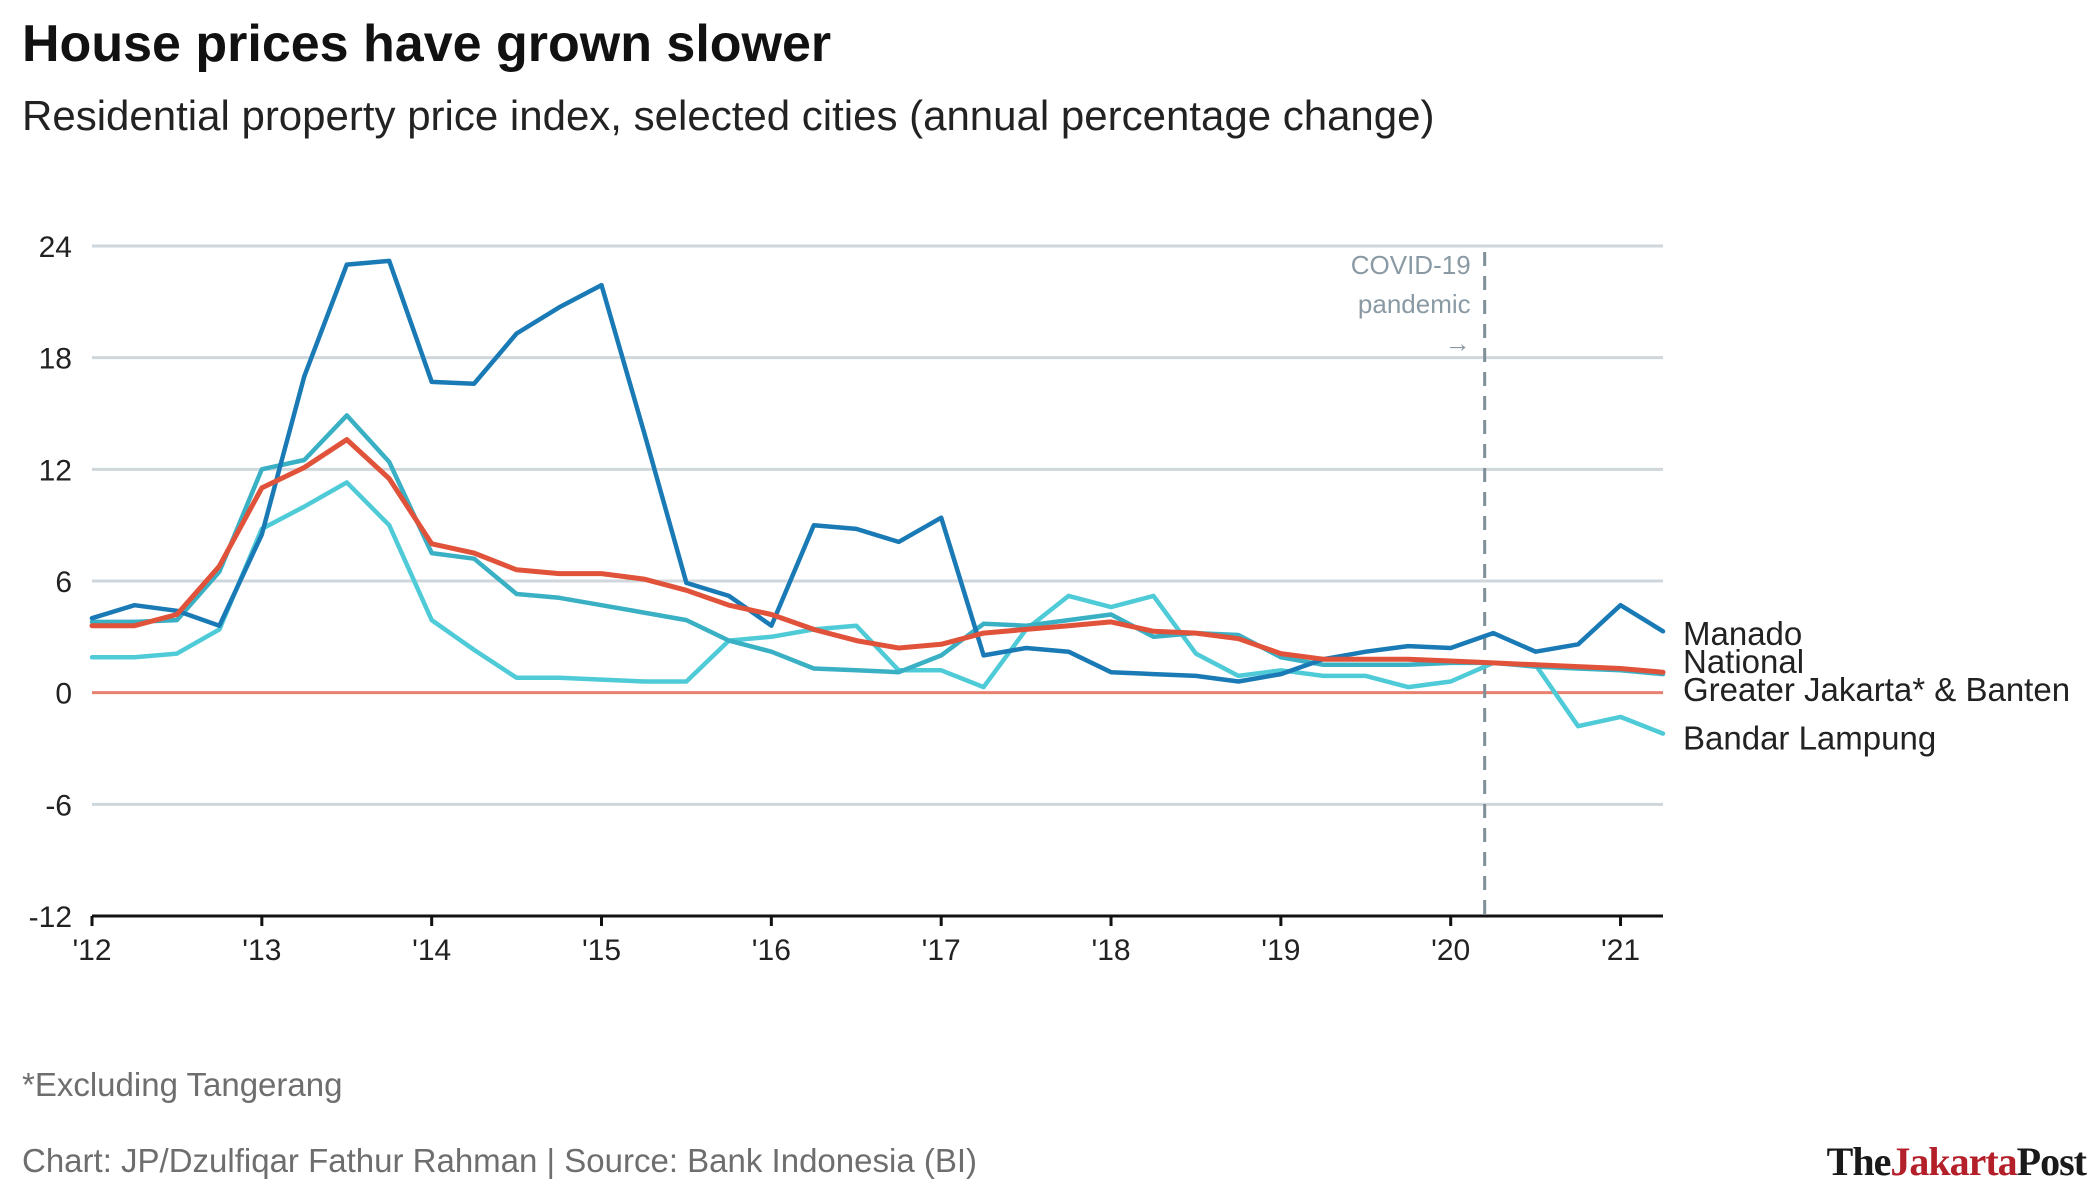 This screenshot has height=1200, width=2100. What do you see at coordinates (55, 359) in the screenshot?
I see `y-tick-label: 18` at bounding box center [55, 359].